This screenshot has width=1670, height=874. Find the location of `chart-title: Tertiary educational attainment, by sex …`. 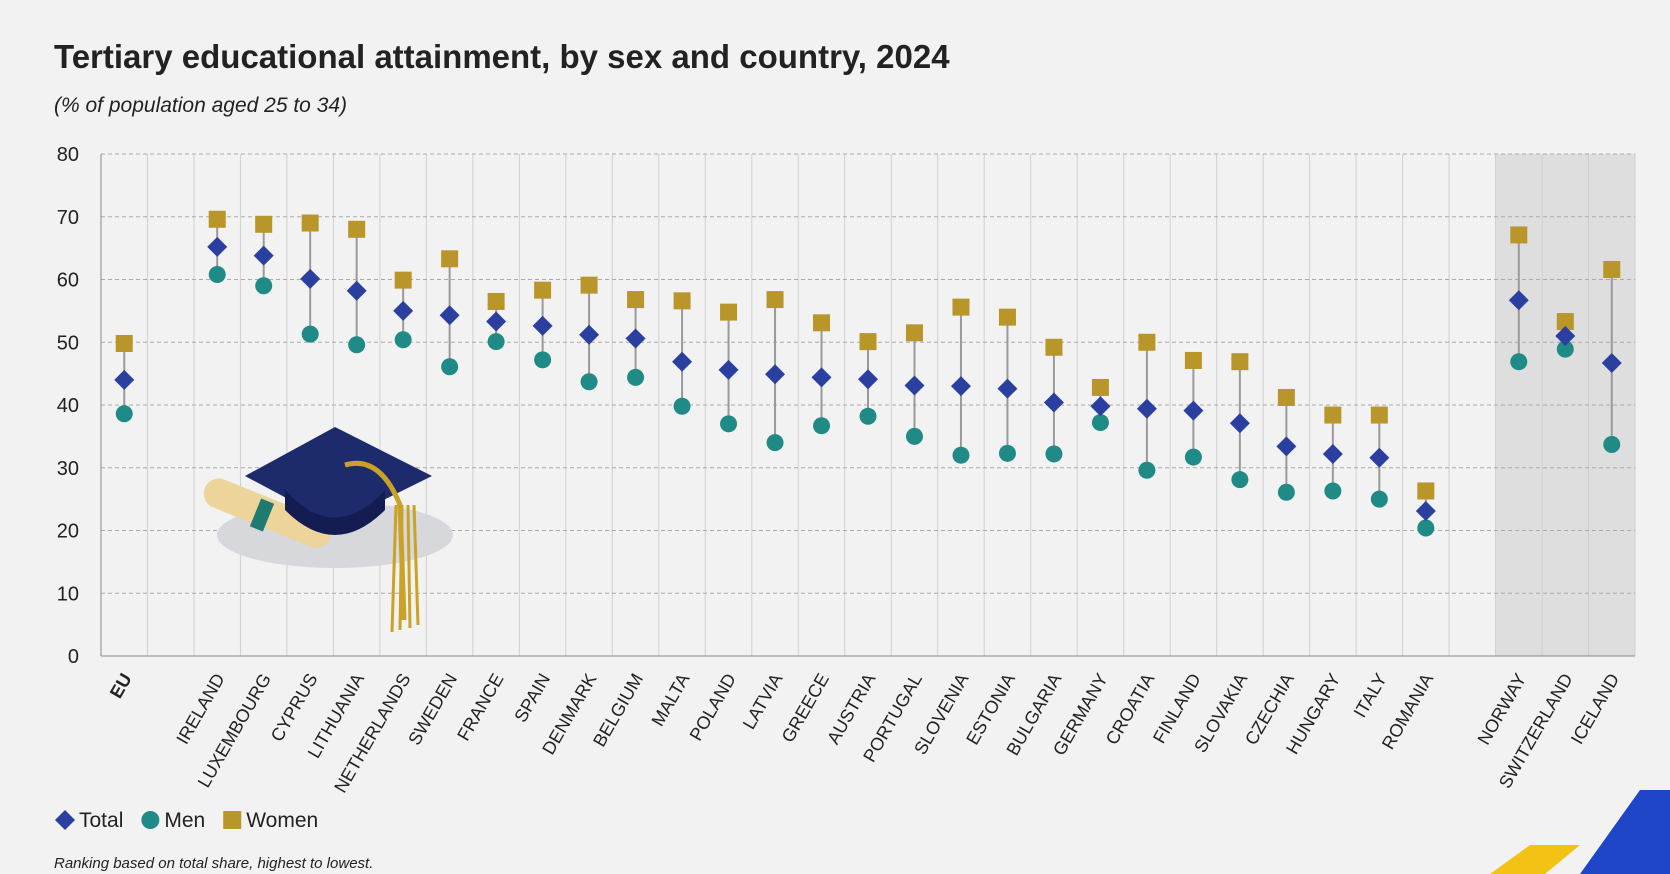

chart-title: Tertiary educational attainment, by sex … is located at coordinates (502, 56).